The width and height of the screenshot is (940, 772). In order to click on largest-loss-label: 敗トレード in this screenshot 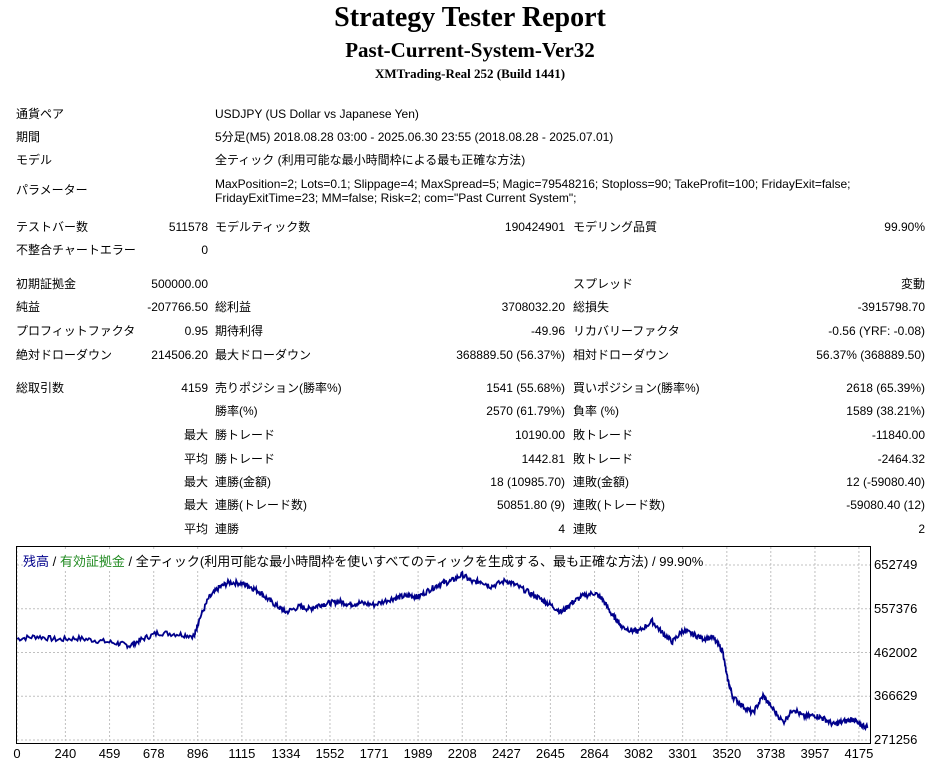, I will do `click(603, 435)`.